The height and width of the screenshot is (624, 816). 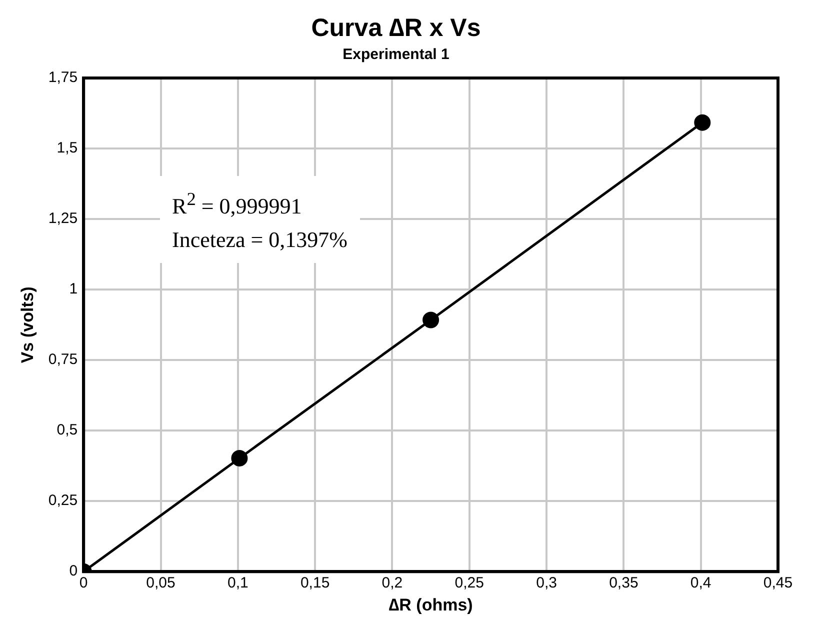 What do you see at coordinates (73, 289) in the screenshot?
I see `y-tick-label: 1` at bounding box center [73, 289].